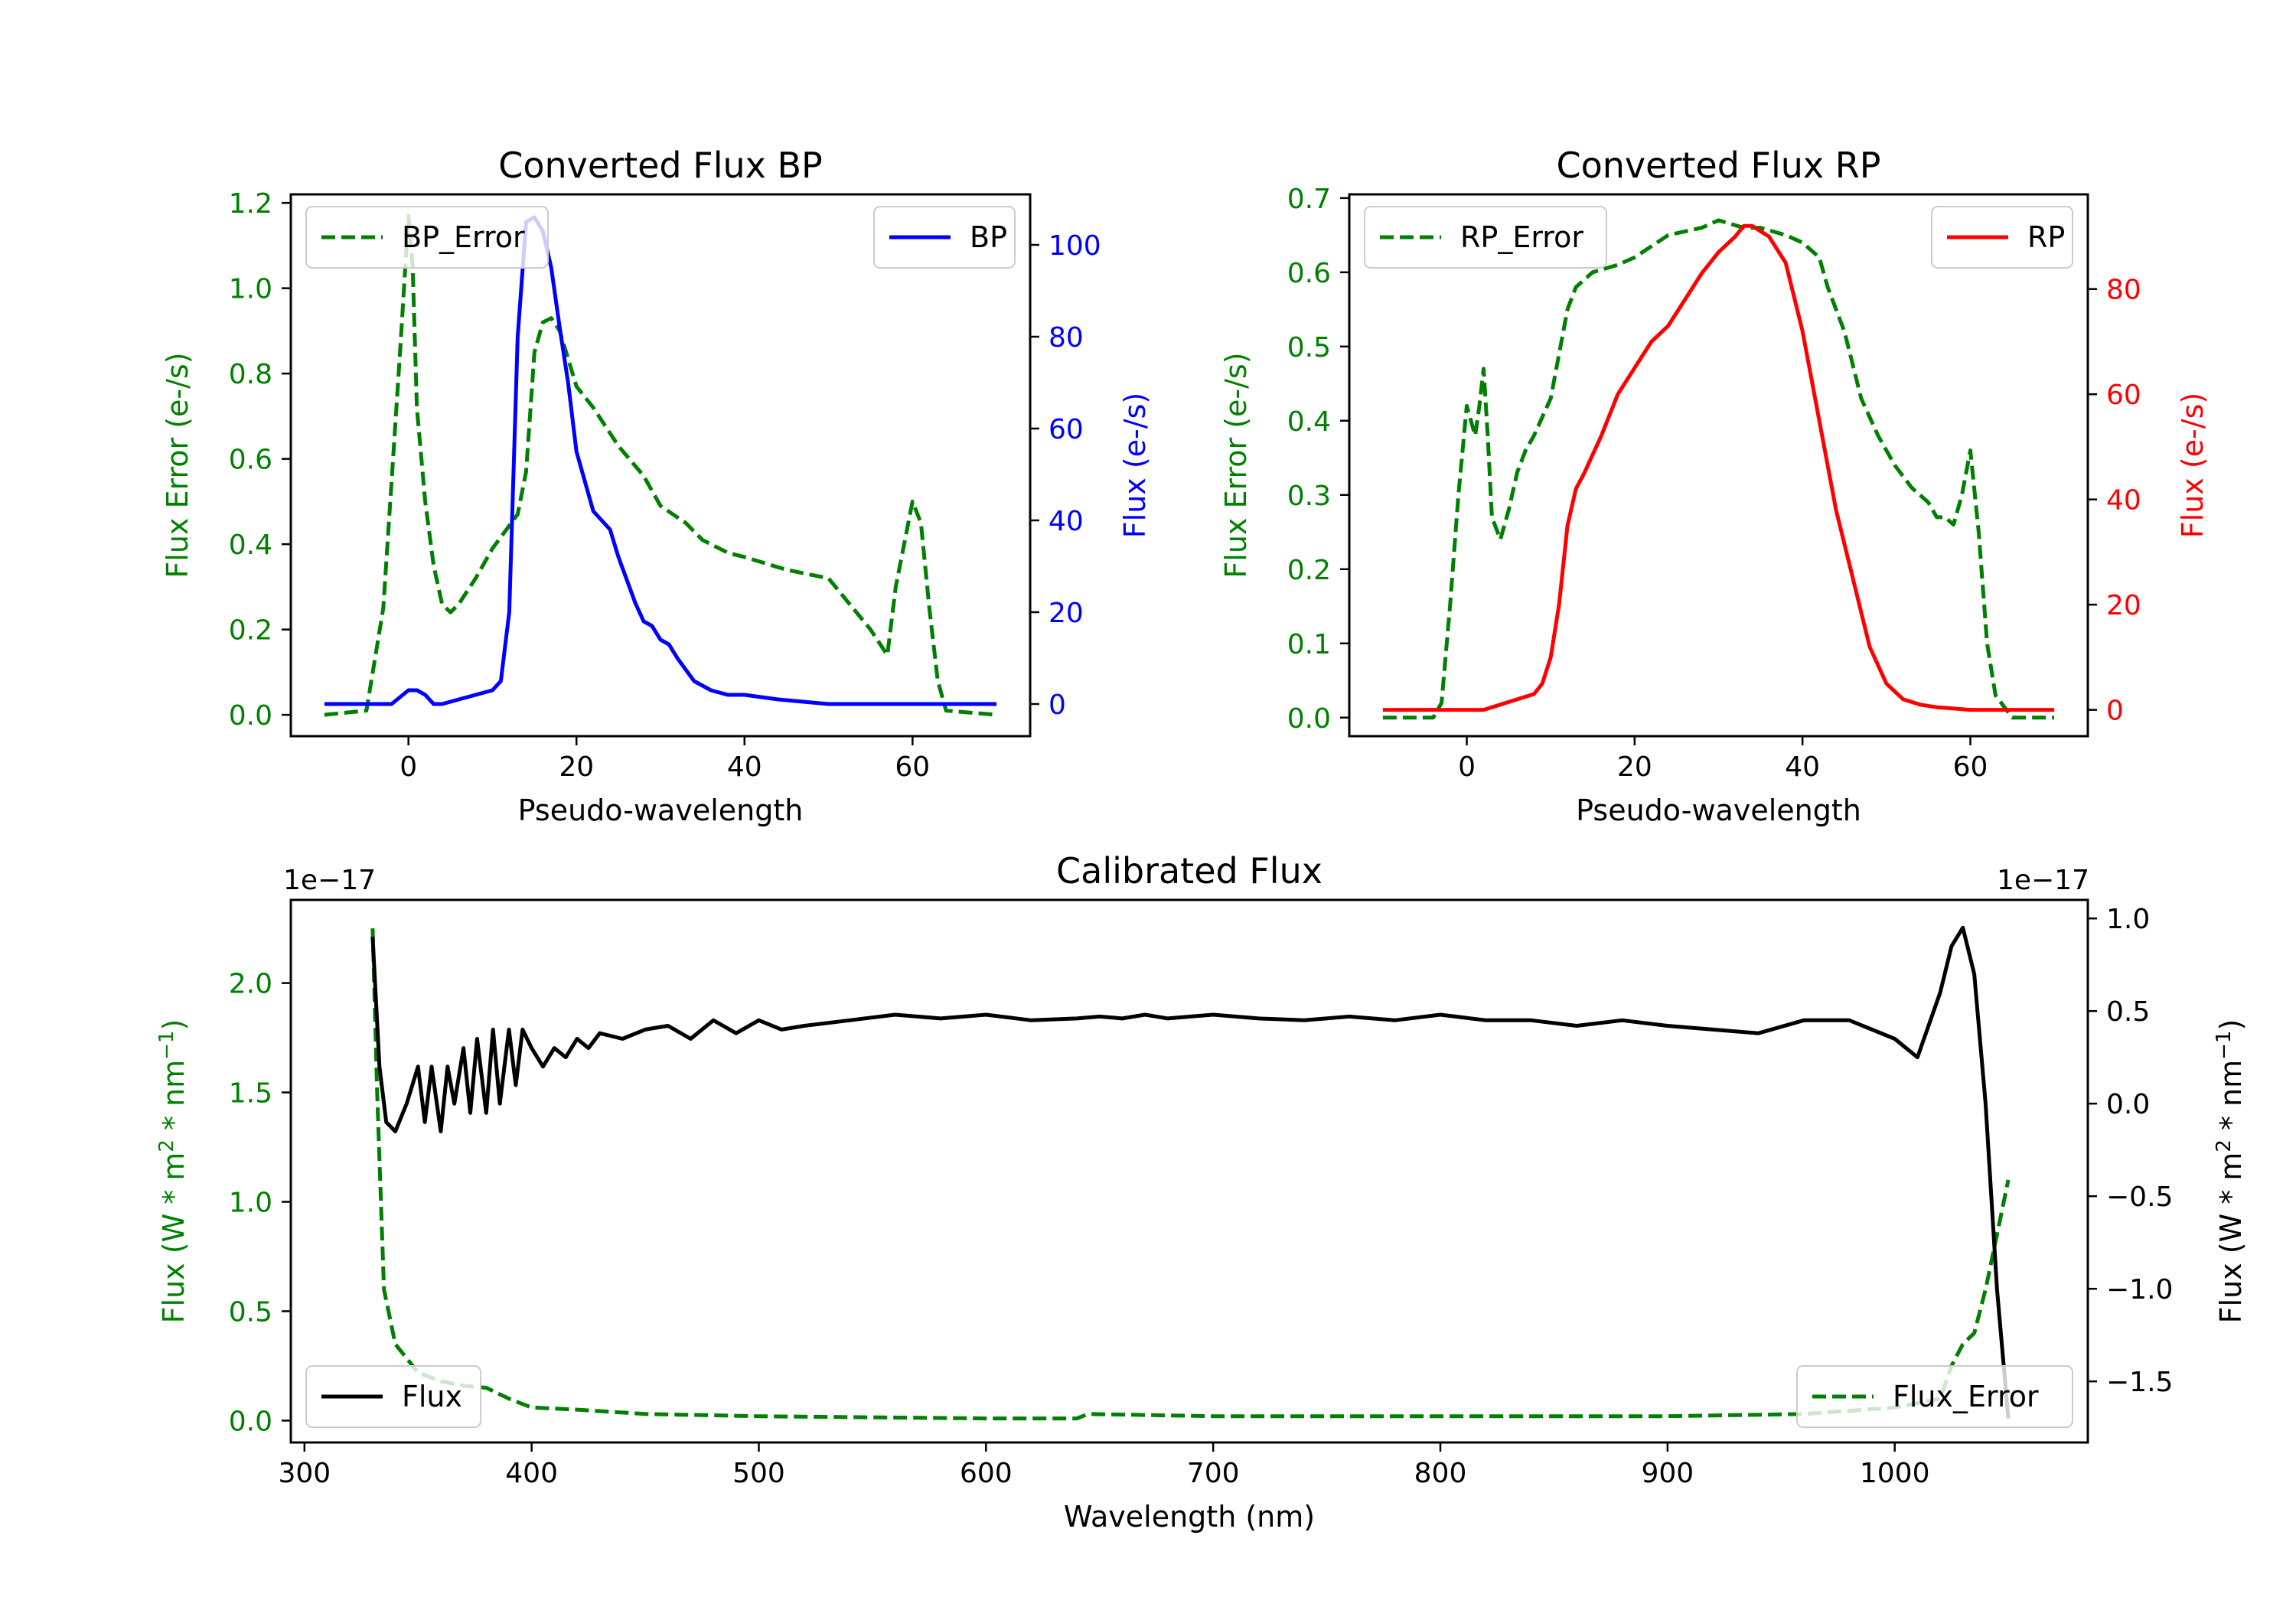 The width and height of the screenshot is (2296, 1607). Describe the element at coordinates (1667, 1473) in the screenshot. I see `x-tick-label: 900` at that location.